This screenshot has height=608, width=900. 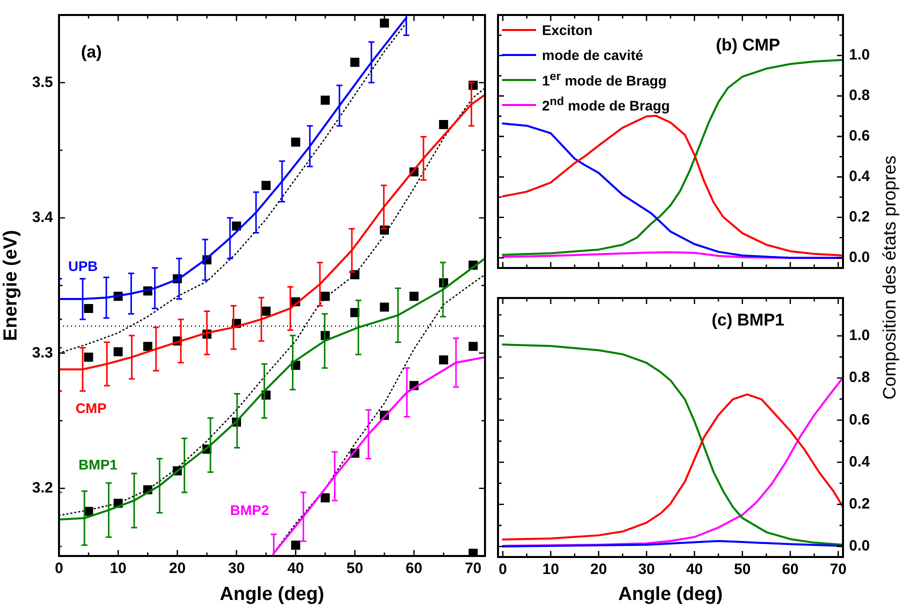 What do you see at coordinates (42, 82) in the screenshot?
I see `y-tick-label: 3.5` at bounding box center [42, 82].